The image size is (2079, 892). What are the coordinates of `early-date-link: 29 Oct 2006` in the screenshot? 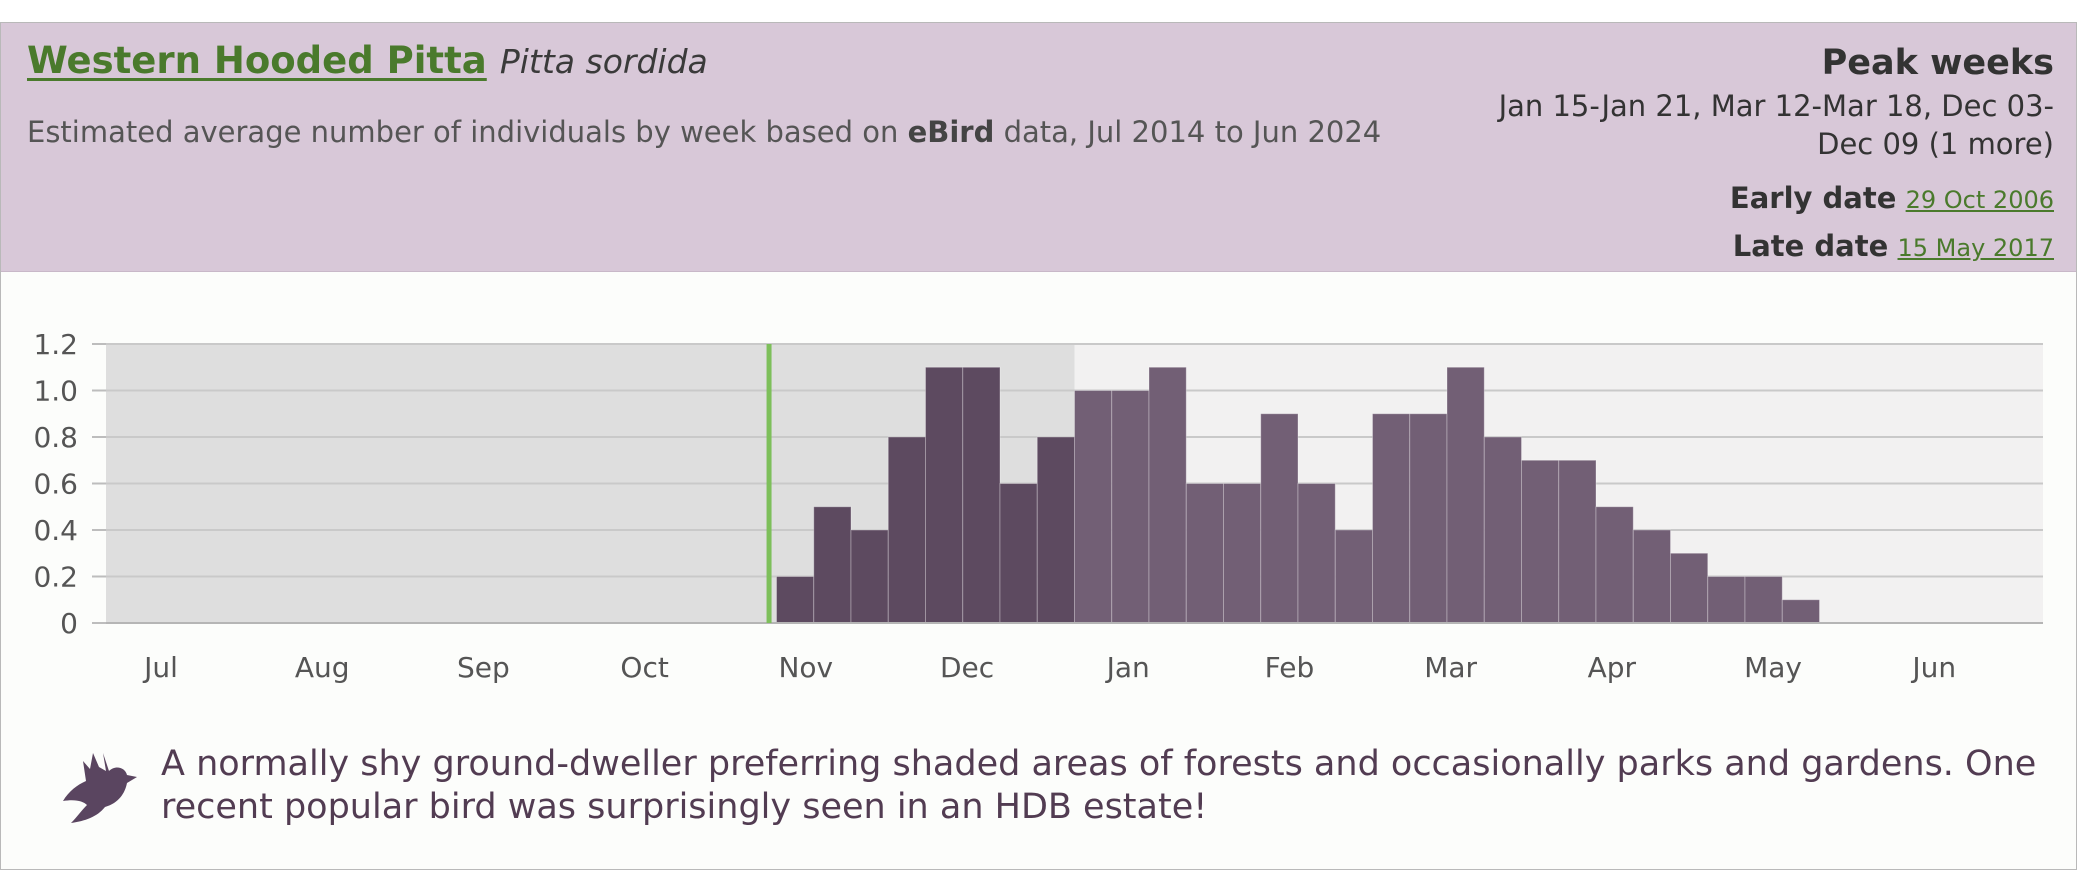 It's located at (1979, 200).